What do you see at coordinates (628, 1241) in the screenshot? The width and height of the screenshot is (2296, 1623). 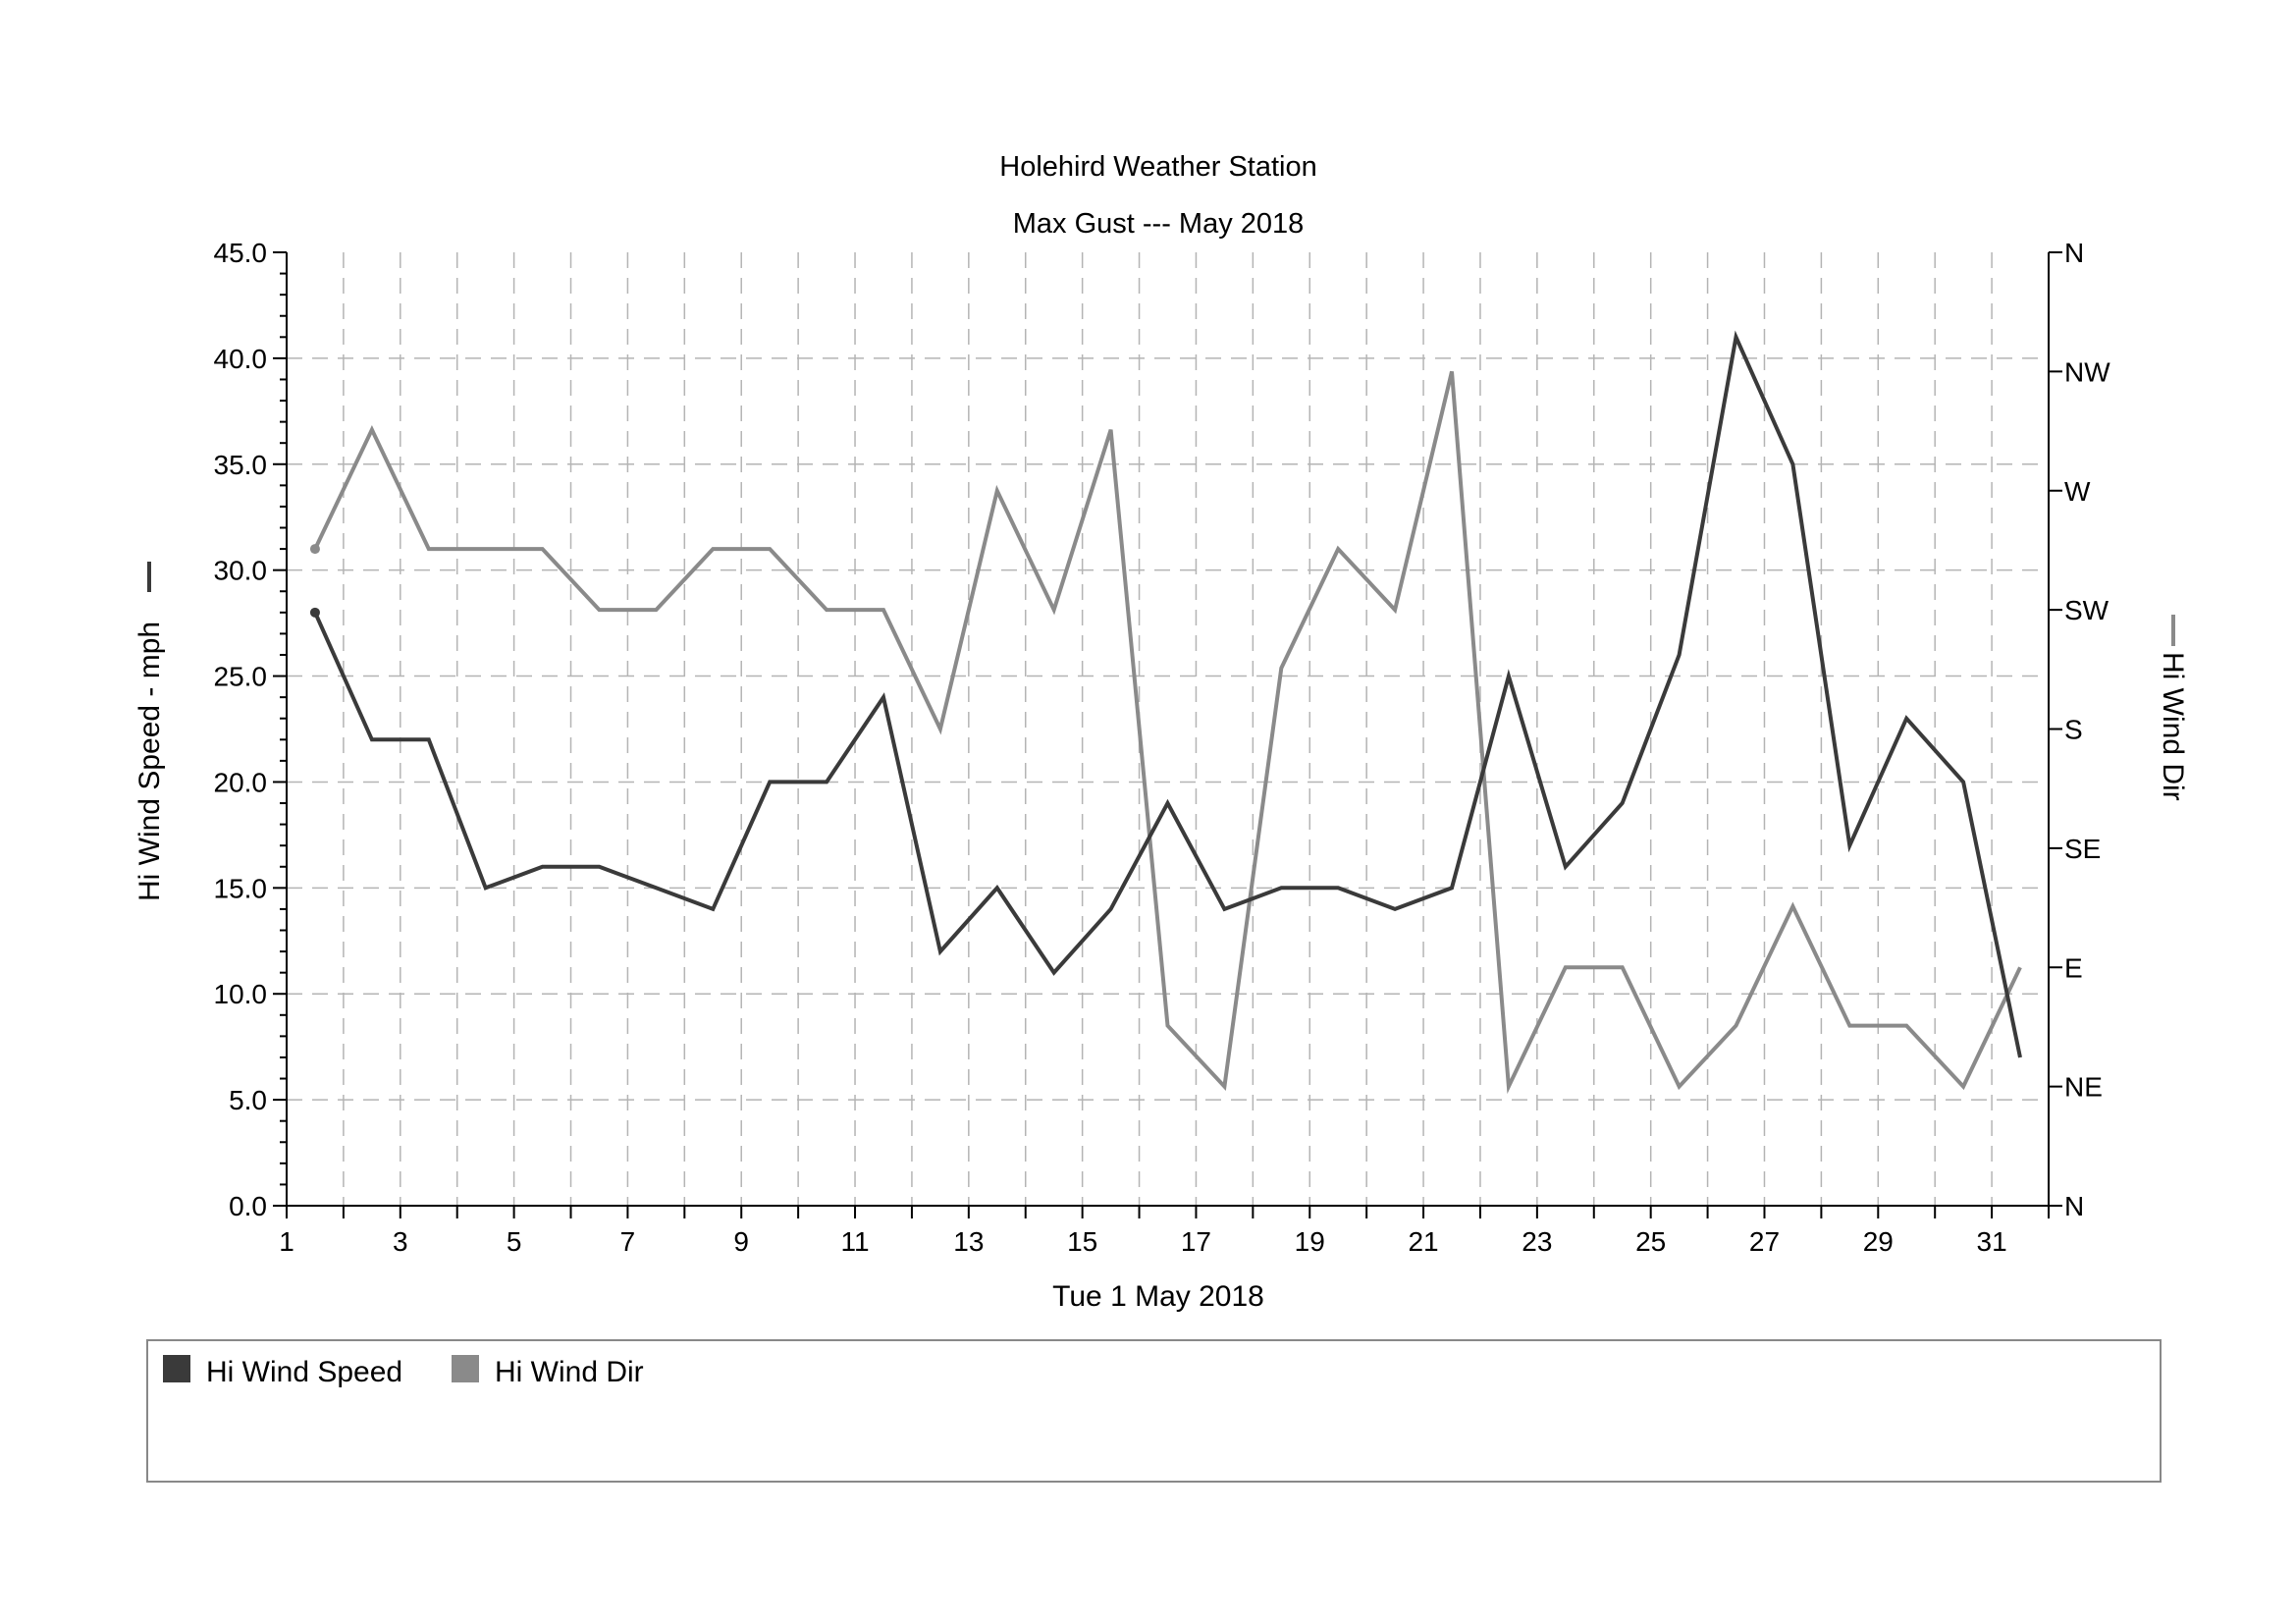 I see `x-tick-label: 7` at bounding box center [628, 1241].